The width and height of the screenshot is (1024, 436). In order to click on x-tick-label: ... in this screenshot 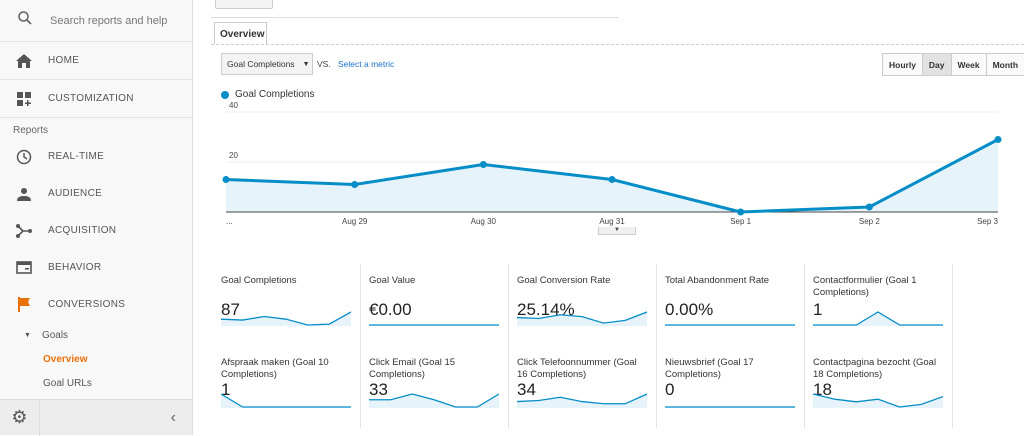, I will do `click(229, 221)`.